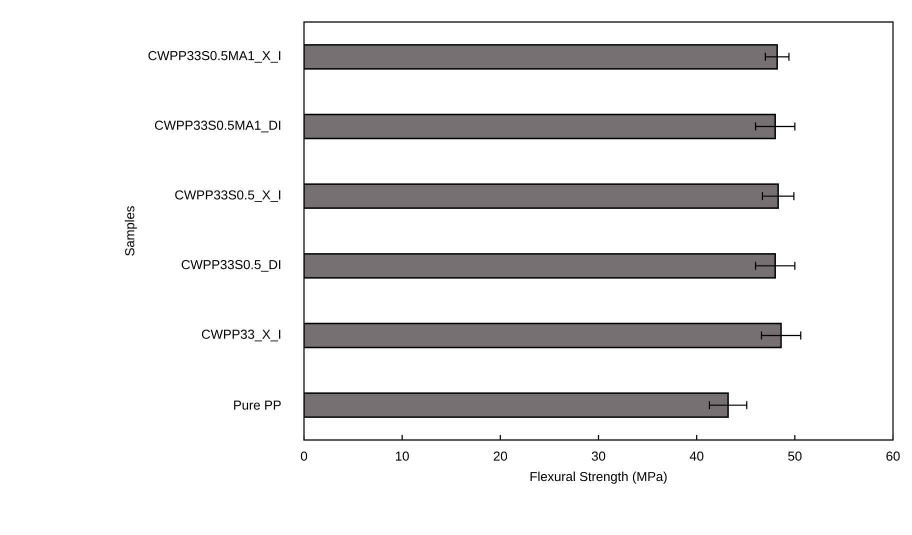 The image size is (912, 535). I want to click on y-tick-label: CWPP33S0.5MA1_DI, so click(217, 126).